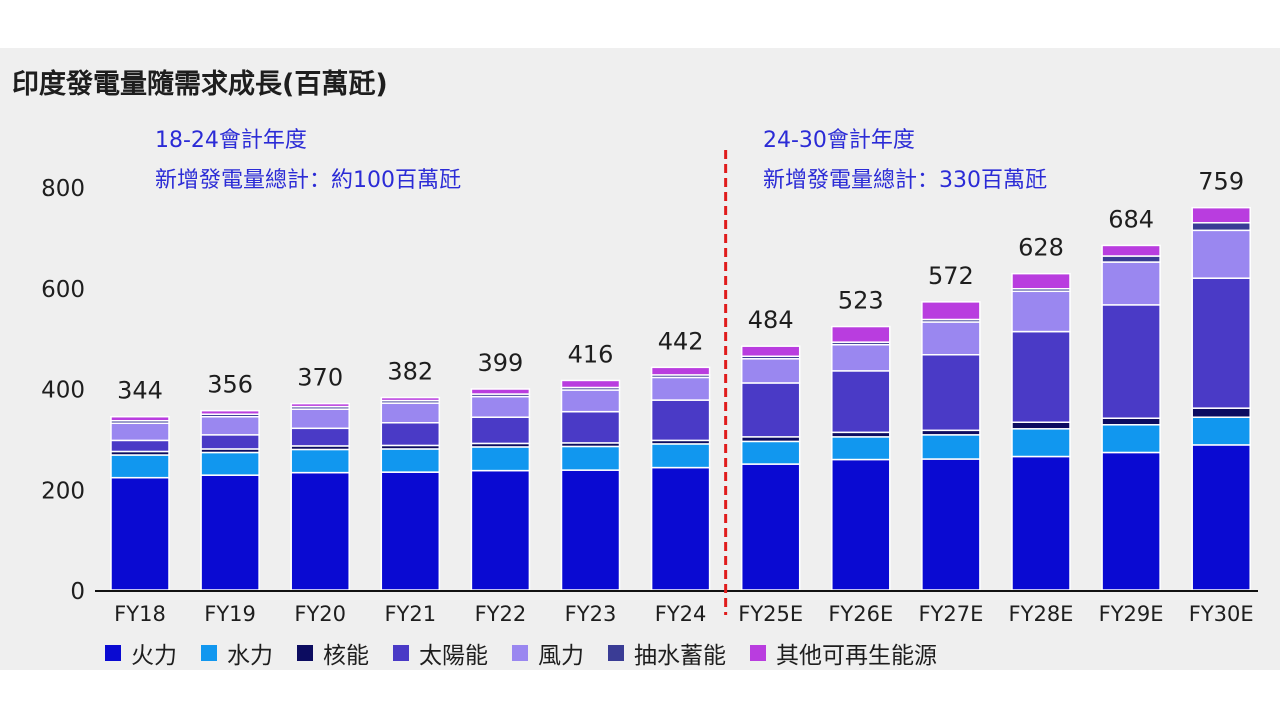 The image size is (1280, 720). Describe the element at coordinates (500, 459) in the screenshot. I see `bar-segment-fy22-s1` at that location.